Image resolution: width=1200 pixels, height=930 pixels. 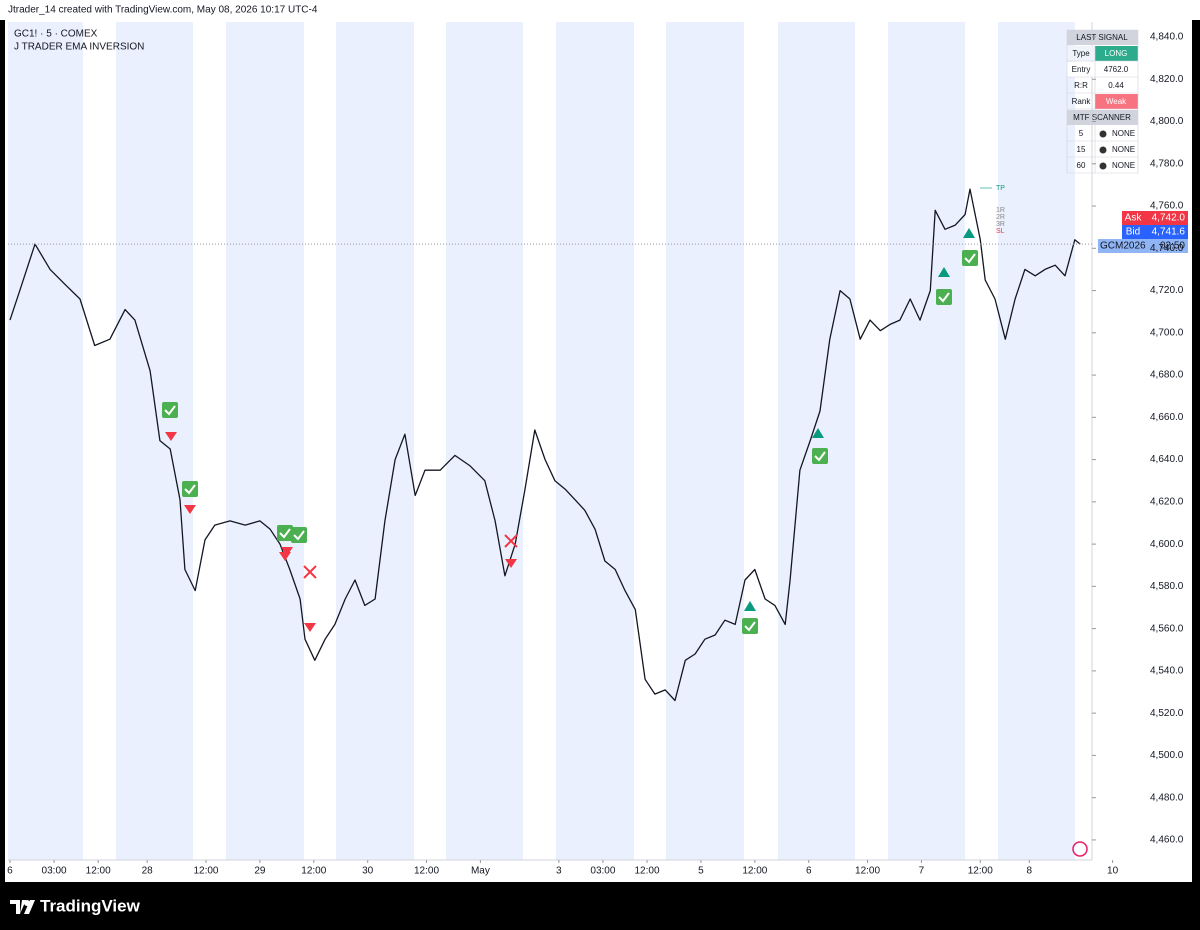 What do you see at coordinates (600, 10) in the screenshot?
I see `header-bar` at bounding box center [600, 10].